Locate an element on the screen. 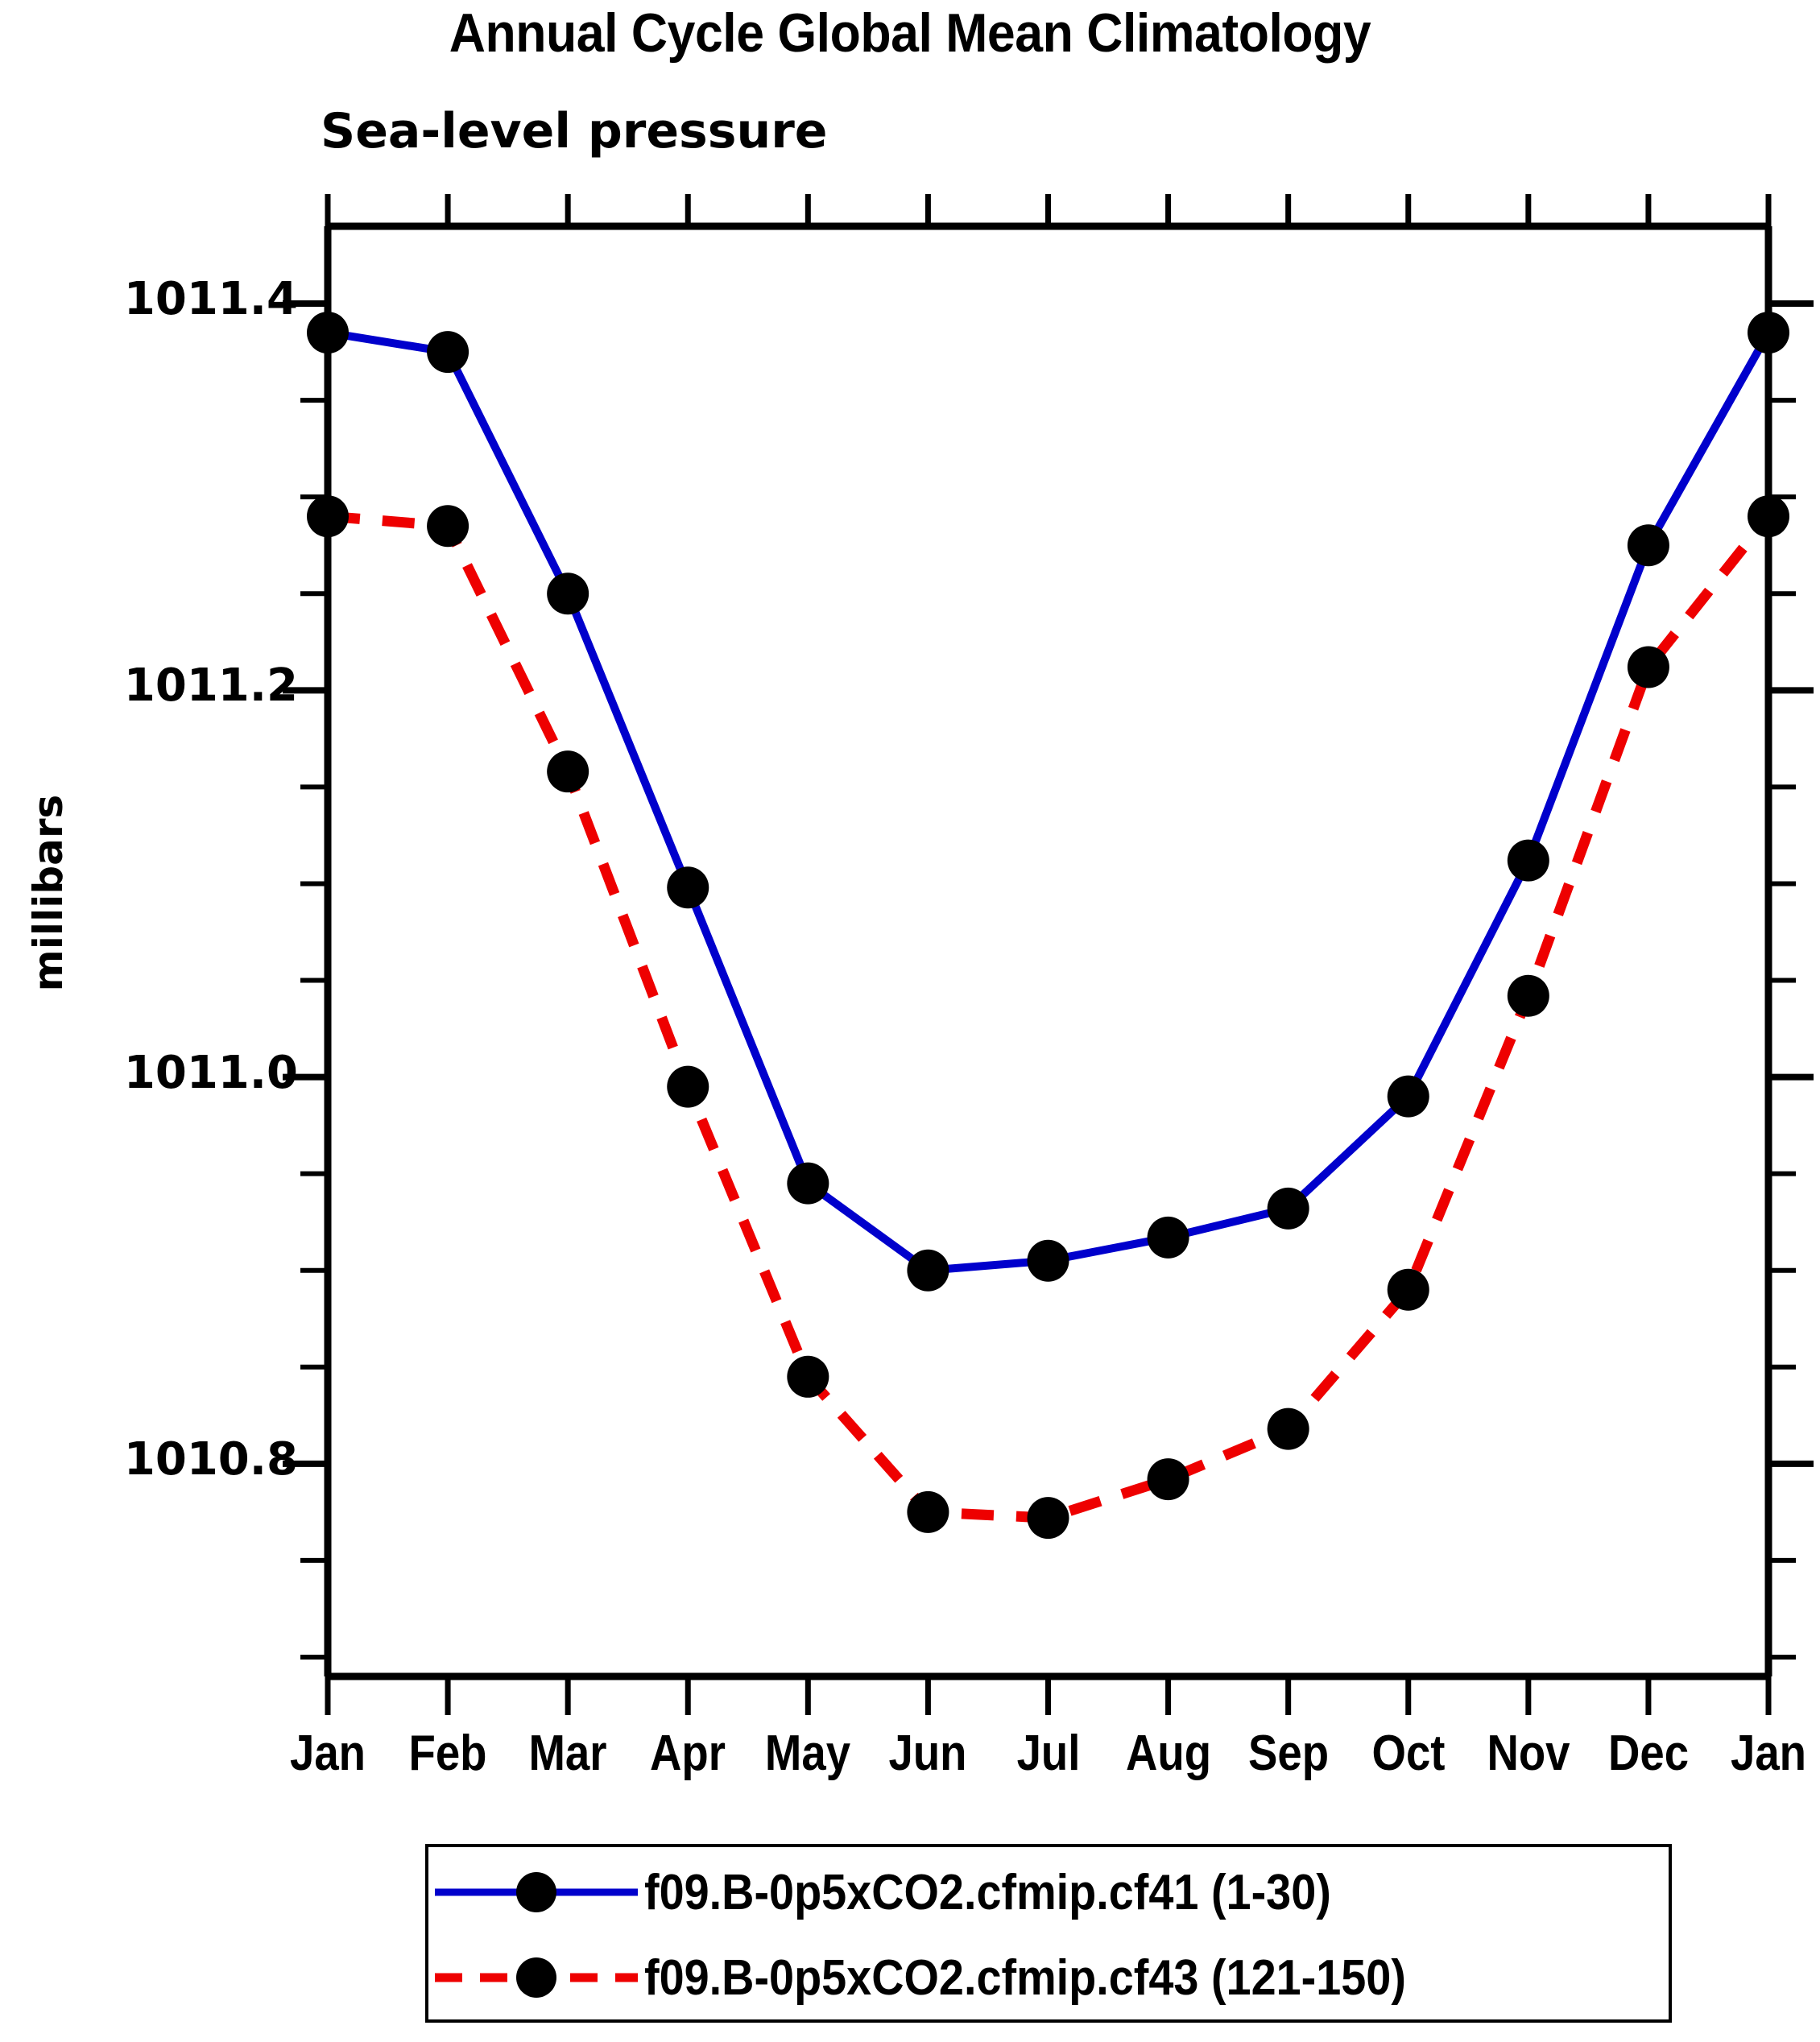 The height and width of the screenshot is (2042, 1820). y-tick-label: 1011.0 is located at coordinates (210, 1072).